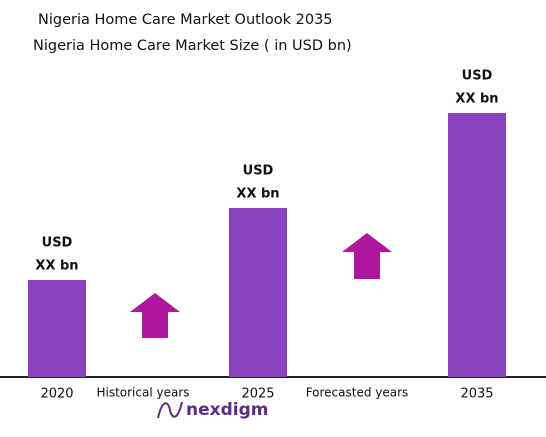 The width and height of the screenshot is (546, 437). Describe the element at coordinates (56, 394) in the screenshot. I see `x-tick-label: 2020` at that location.